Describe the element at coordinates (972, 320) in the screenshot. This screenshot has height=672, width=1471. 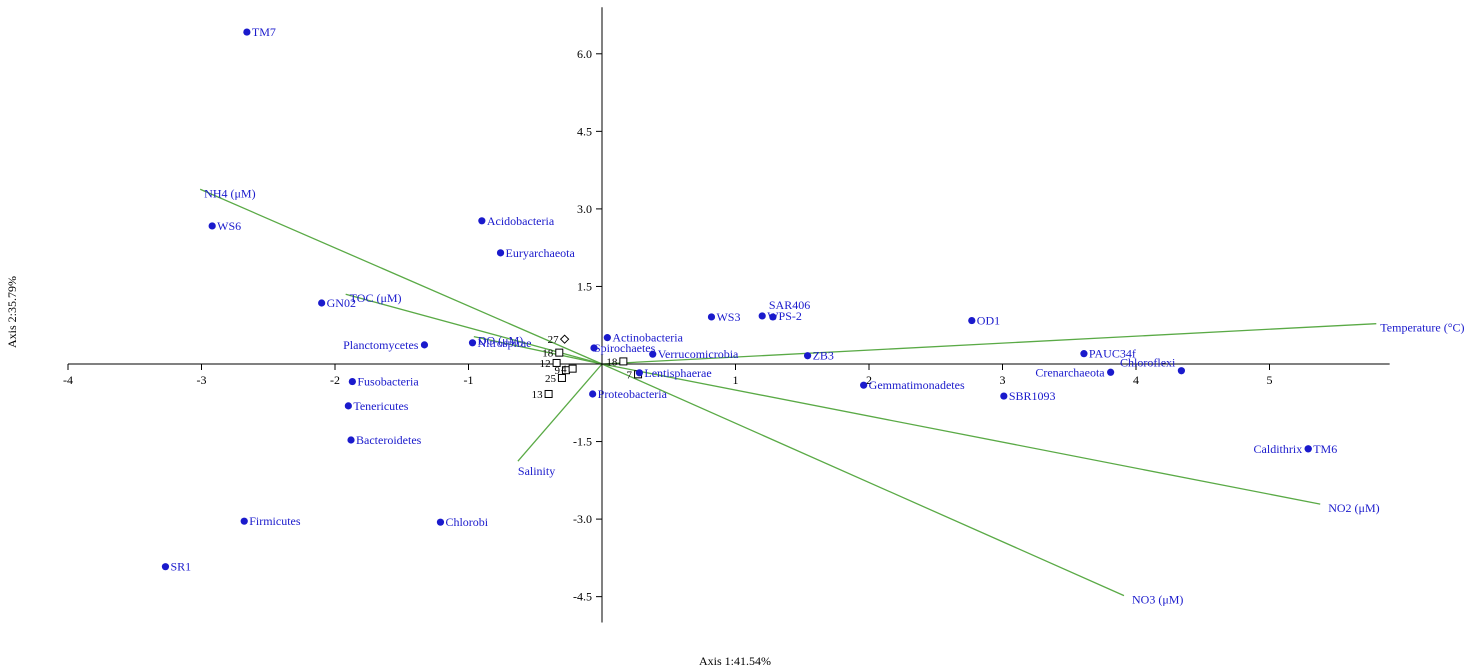
I see `taxon-point-od1` at that location.